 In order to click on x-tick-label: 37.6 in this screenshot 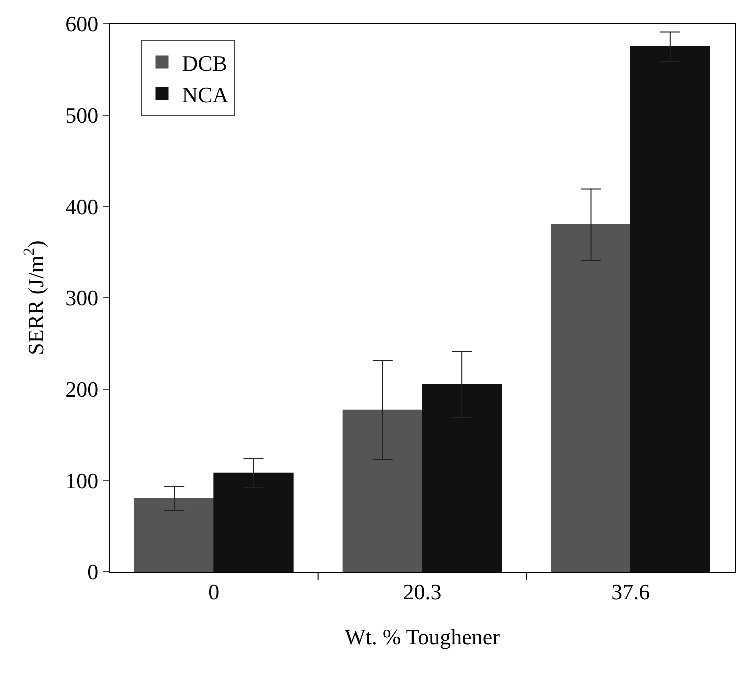, I will do `click(631, 591)`.